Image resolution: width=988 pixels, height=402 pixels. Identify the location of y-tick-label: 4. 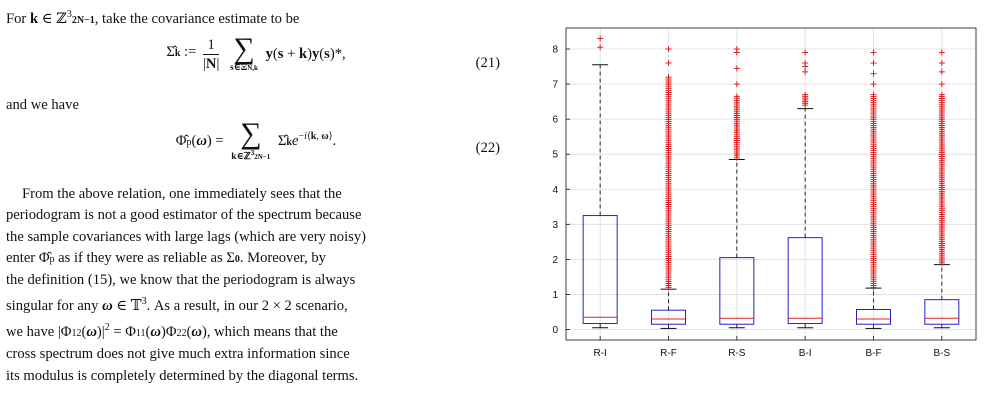
(555, 190).